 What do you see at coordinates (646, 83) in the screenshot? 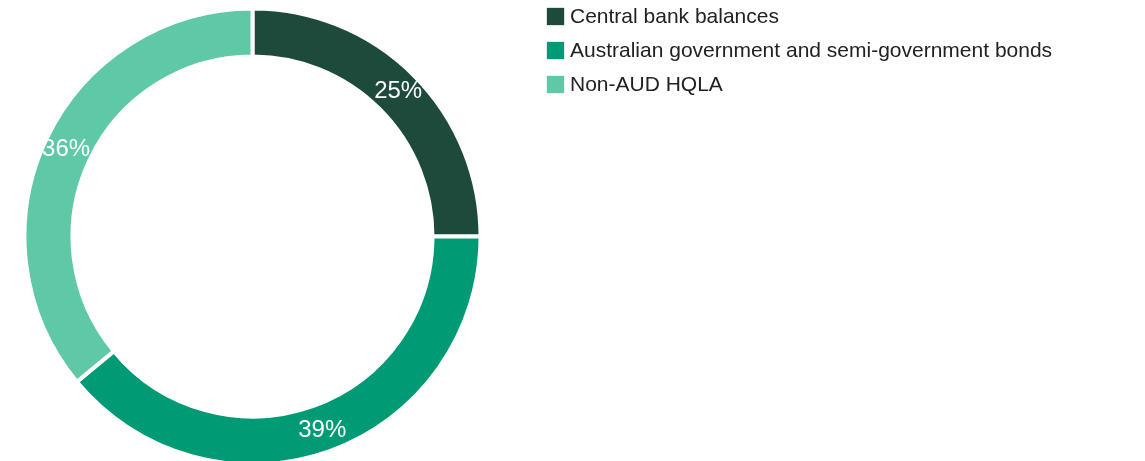
I see `legend-label: Non-AUD HQLA` at bounding box center [646, 83].